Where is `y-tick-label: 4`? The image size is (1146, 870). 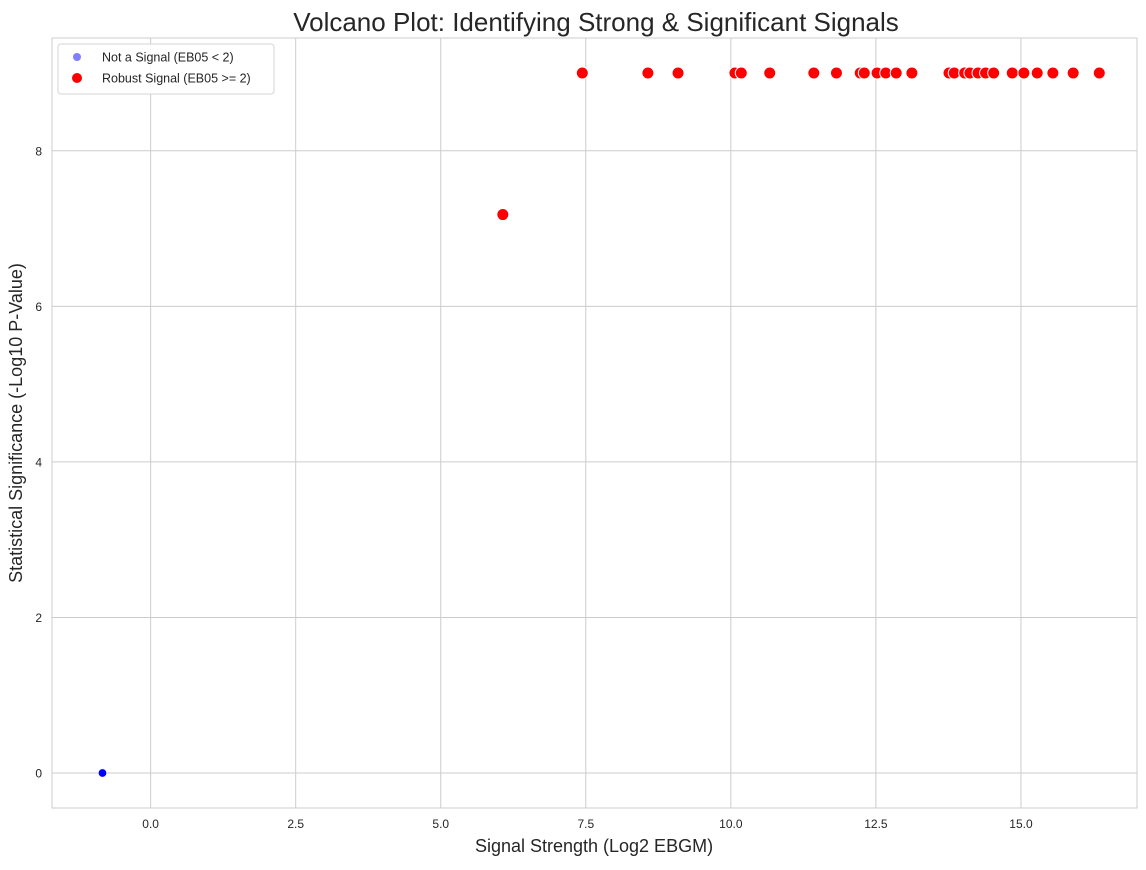 y-tick-label: 4 is located at coordinates (38, 462).